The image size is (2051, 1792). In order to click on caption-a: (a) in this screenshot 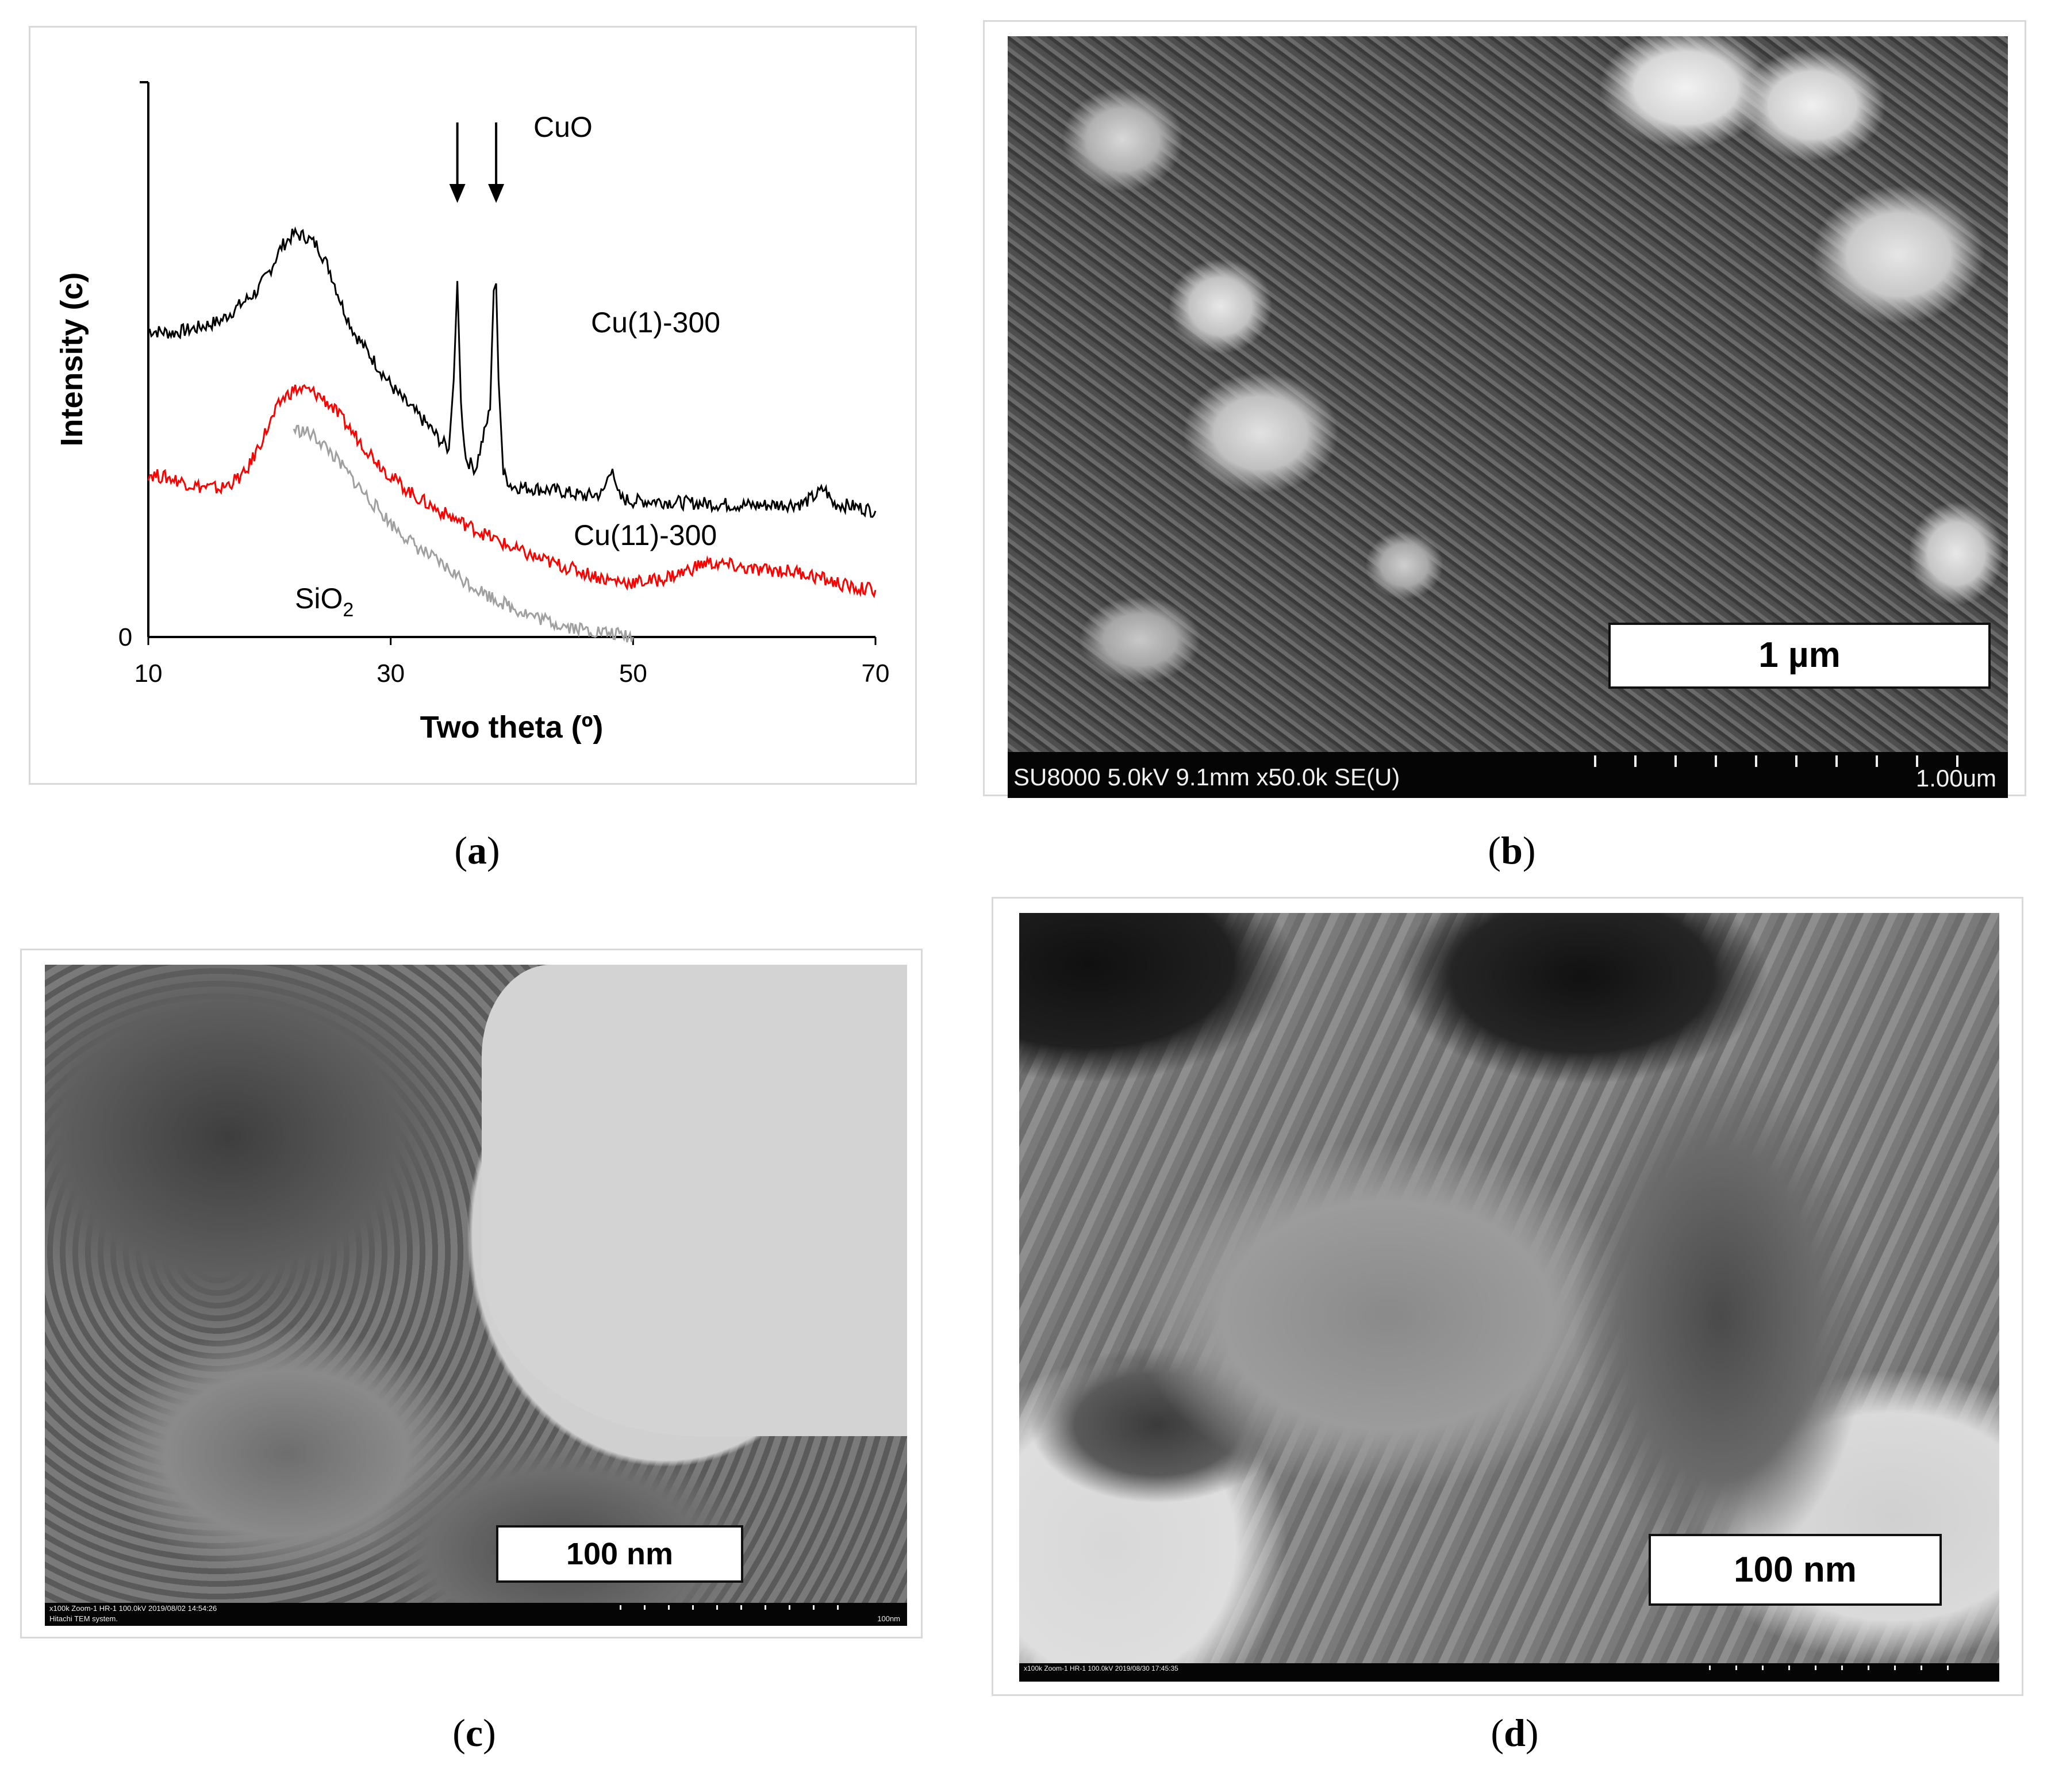, I will do `click(477, 850)`.